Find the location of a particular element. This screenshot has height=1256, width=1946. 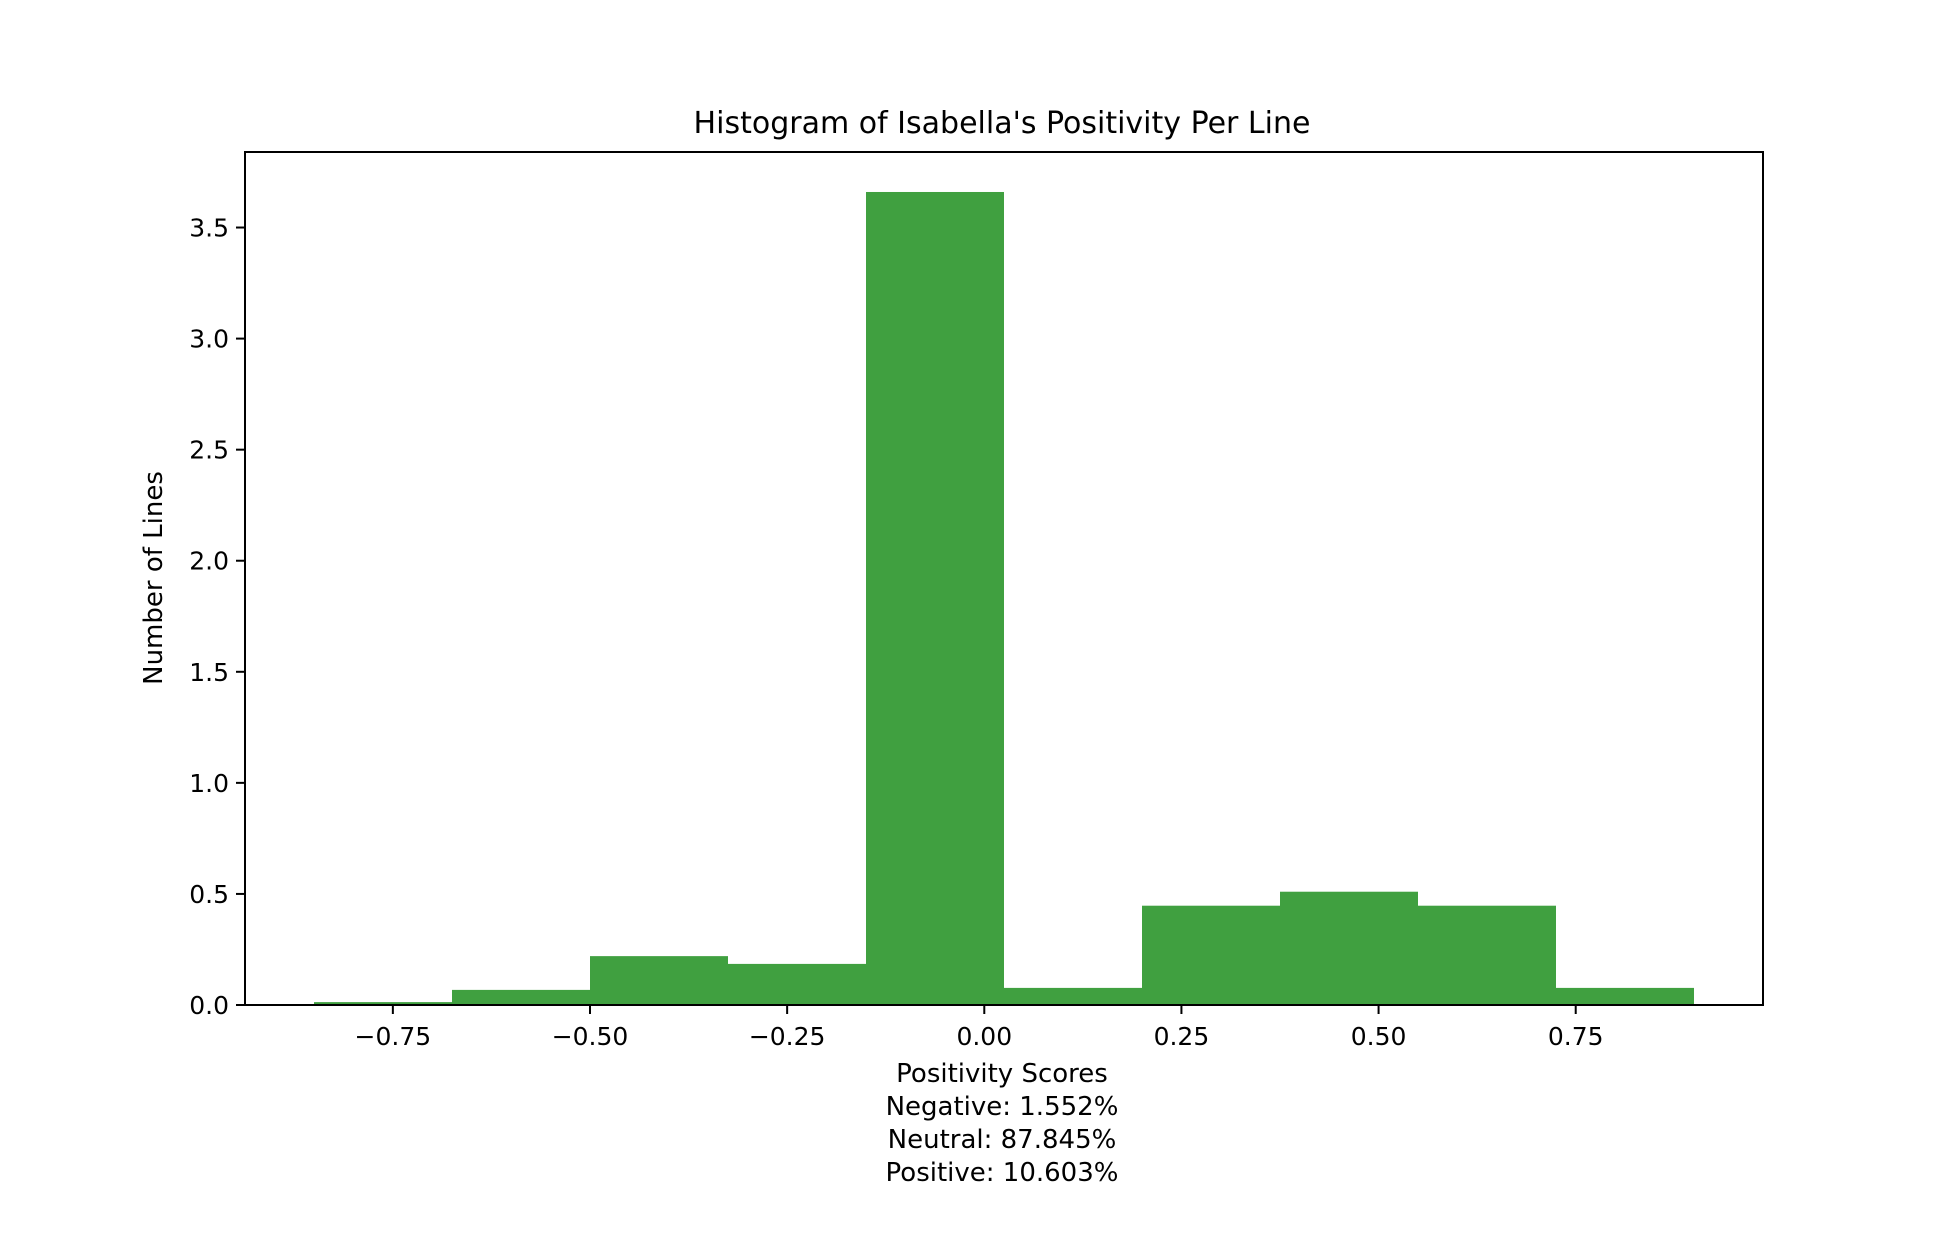

y-tick-label: 0.0 is located at coordinates (209, 1005).